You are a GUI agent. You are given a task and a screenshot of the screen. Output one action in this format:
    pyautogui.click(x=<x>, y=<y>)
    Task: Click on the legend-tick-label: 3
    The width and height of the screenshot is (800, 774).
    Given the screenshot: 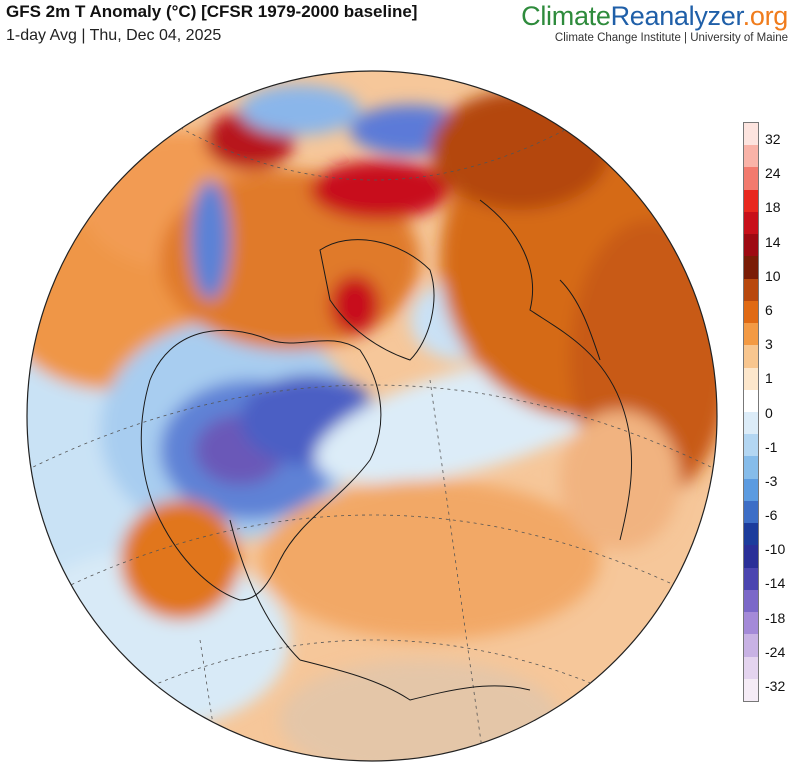 What is the action you would take?
    pyautogui.click(x=769, y=344)
    